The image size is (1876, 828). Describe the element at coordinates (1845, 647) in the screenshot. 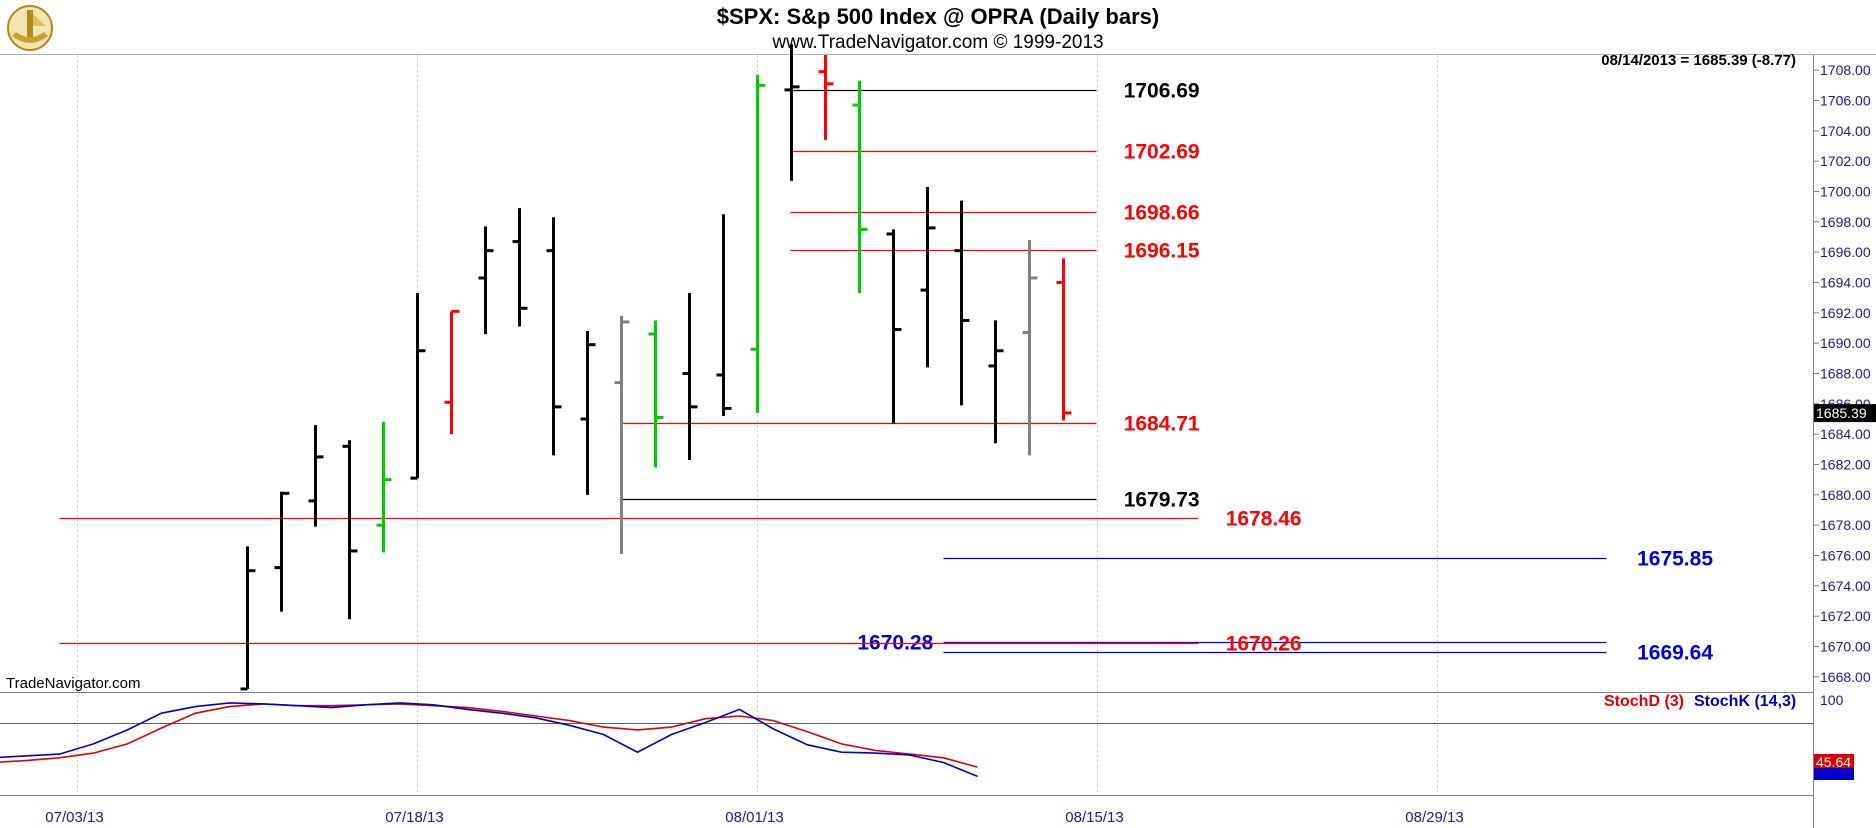

I see `price-tick-label: 1670.00` at that location.